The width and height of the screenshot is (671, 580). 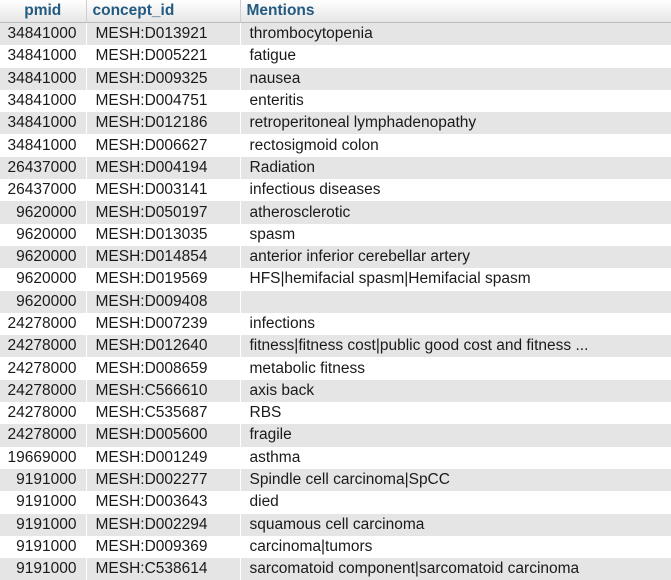 I want to click on concept-id-cell: MESH:D013035, so click(x=163, y=235).